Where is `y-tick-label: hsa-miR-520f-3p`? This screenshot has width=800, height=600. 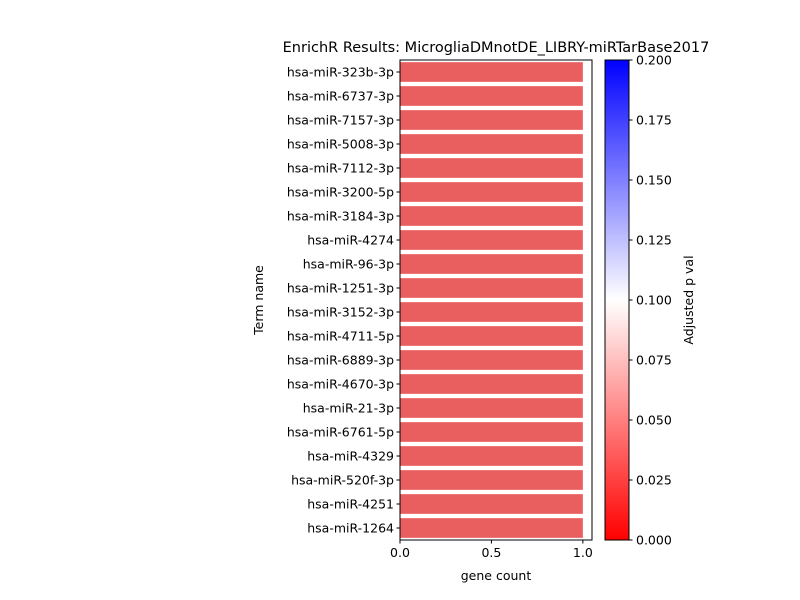 y-tick-label: hsa-miR-520f-3p is located at coordinates (342, 480).